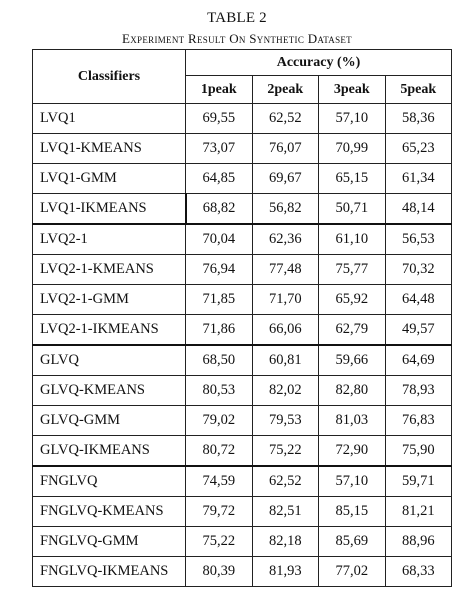  What do you see at coordinates (285, 390) in the screenshot?
I see `accuracy-value-cell: 82,02` at bounding box center [285, 390].